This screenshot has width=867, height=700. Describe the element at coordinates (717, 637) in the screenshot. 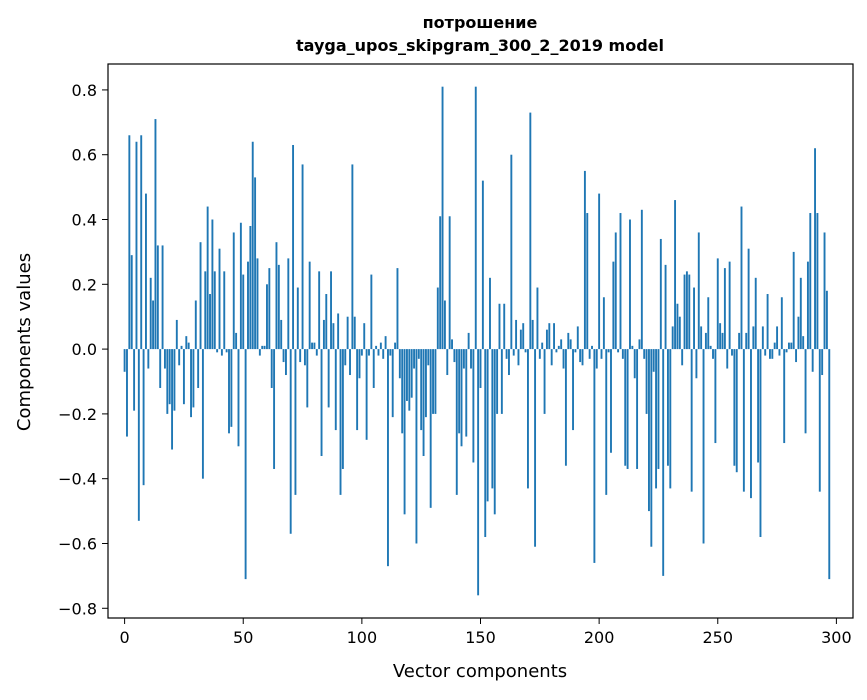

I see `x-tick-label: 250` at that location.